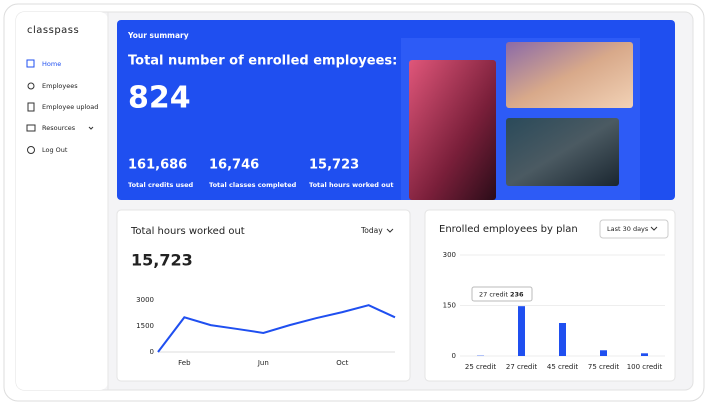 The width and height of the screenshot is (708, 409). Describe the element at coordinates (449, 255) in the screenshot. I see `y-tick-label: 300` at that location.